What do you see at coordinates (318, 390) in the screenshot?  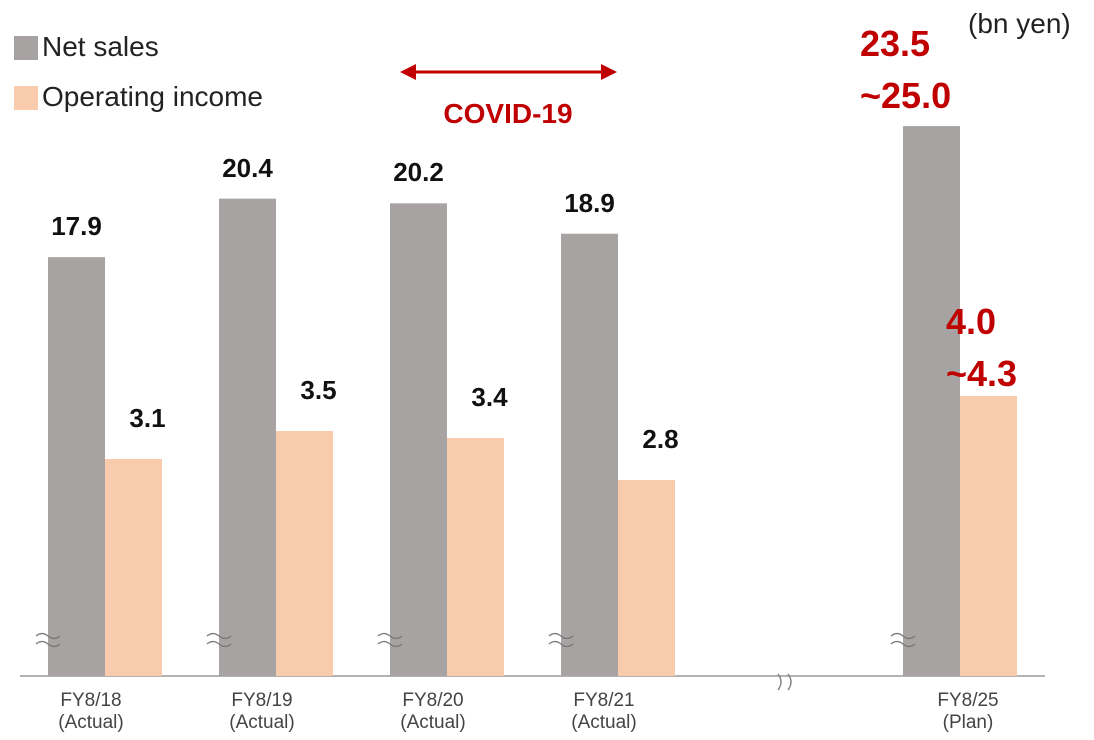 I see `value-label: 3.5` at bounding box center [318, 390].